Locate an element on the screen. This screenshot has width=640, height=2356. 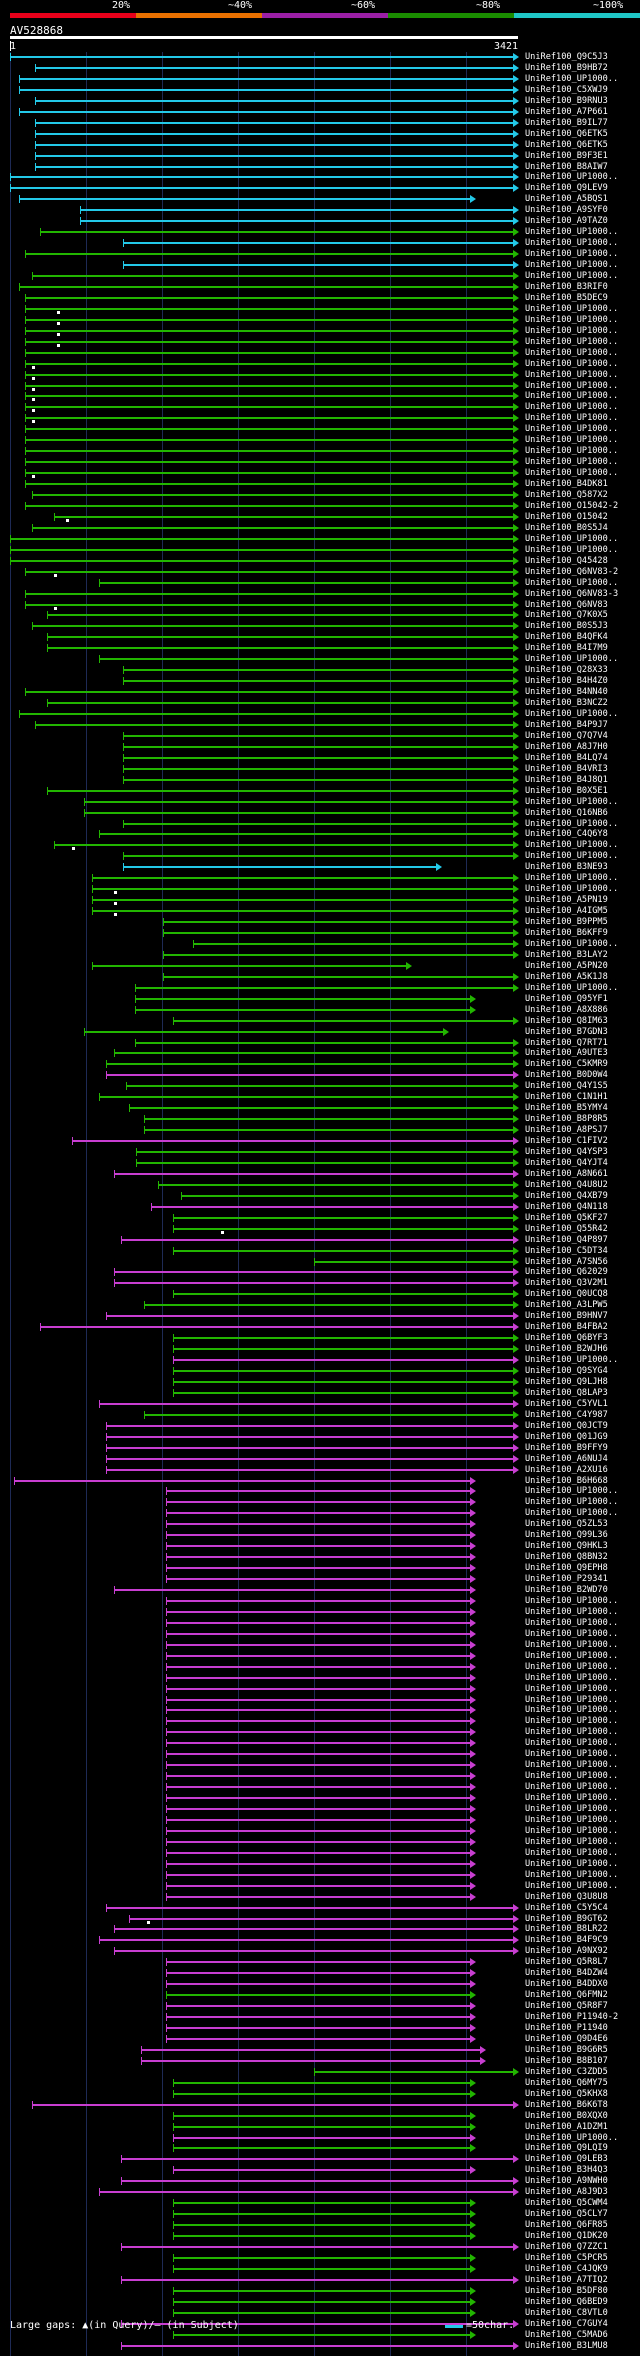
hit-label: UniRef100_Q4YSP3 is located at coordinates (566, 1152).